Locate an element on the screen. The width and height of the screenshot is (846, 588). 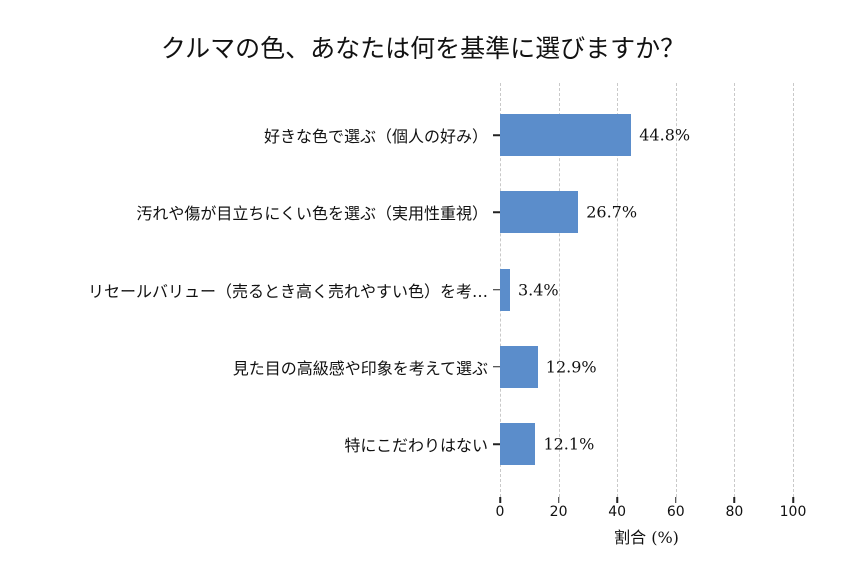
x-axis-label: 割合 (%) is located at coordinates (646, 537).